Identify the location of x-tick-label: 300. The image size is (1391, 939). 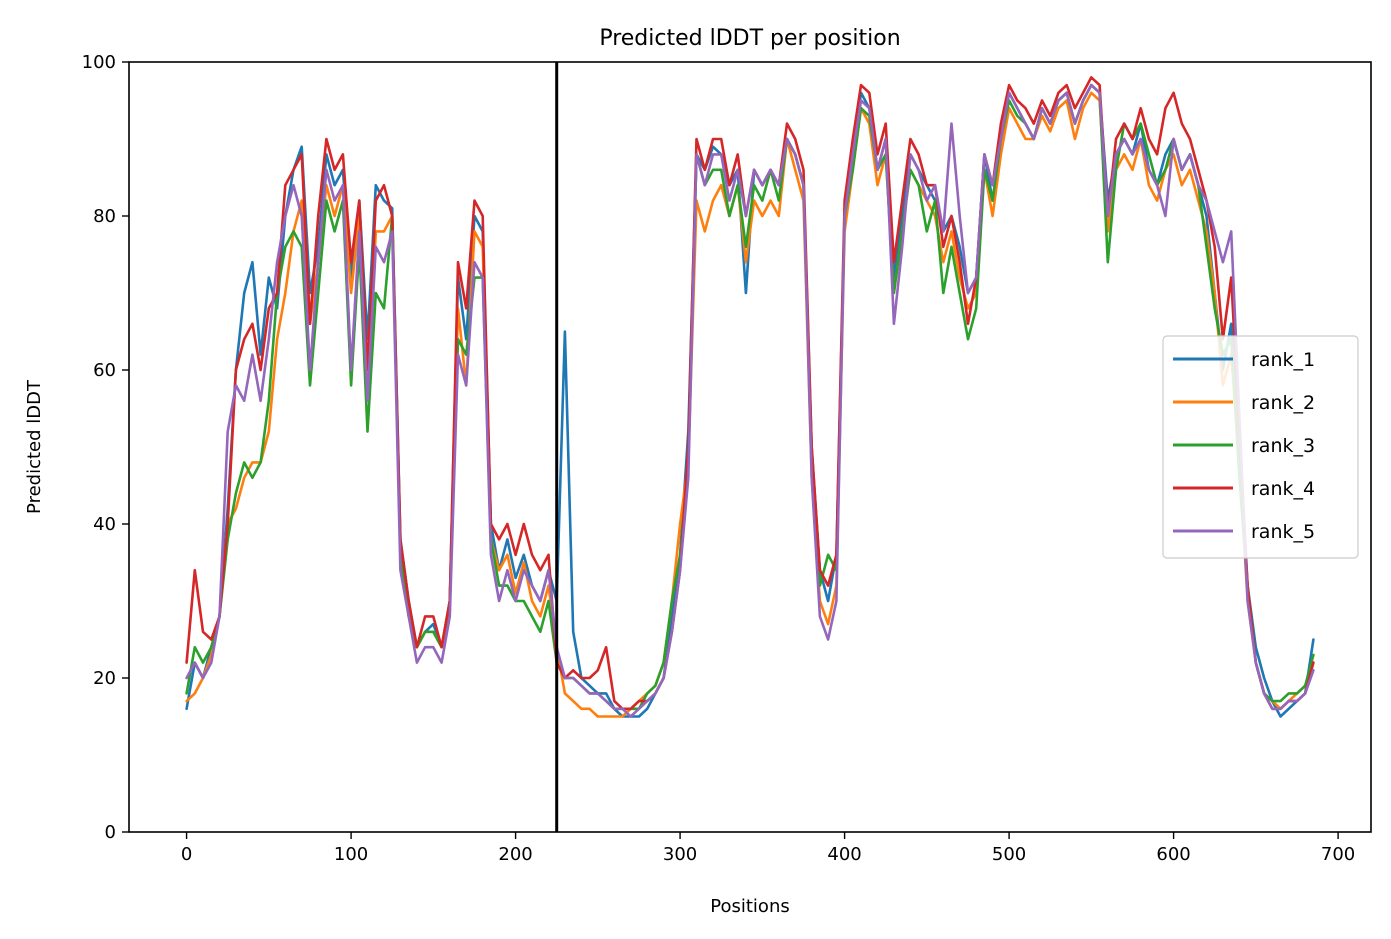
(680, 854).